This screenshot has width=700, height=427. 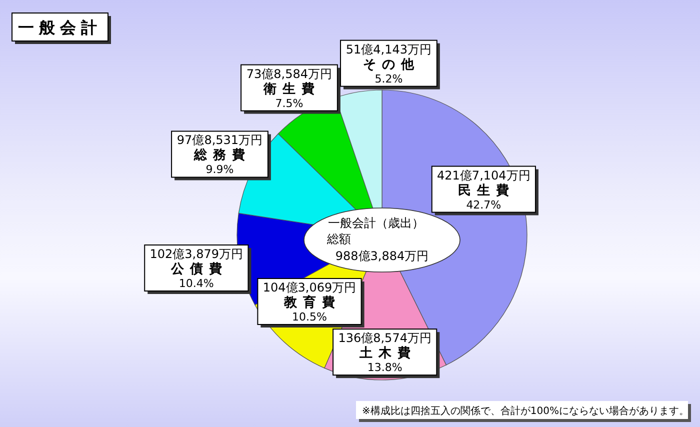 I want to click on text: 421億7,104万円, so click(x=483, y=175).